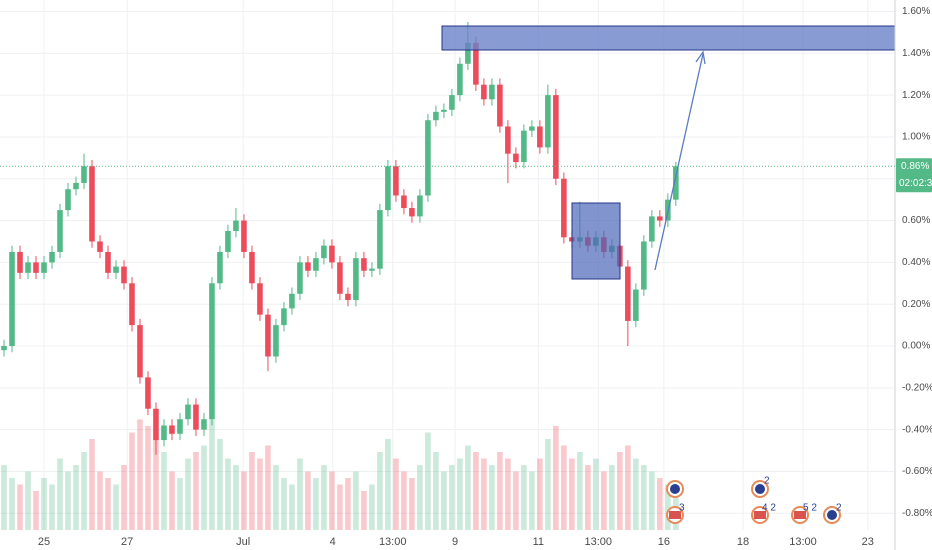 This screenshot has width=932, height=550. I want to click on event-flag, so click(760, 515).